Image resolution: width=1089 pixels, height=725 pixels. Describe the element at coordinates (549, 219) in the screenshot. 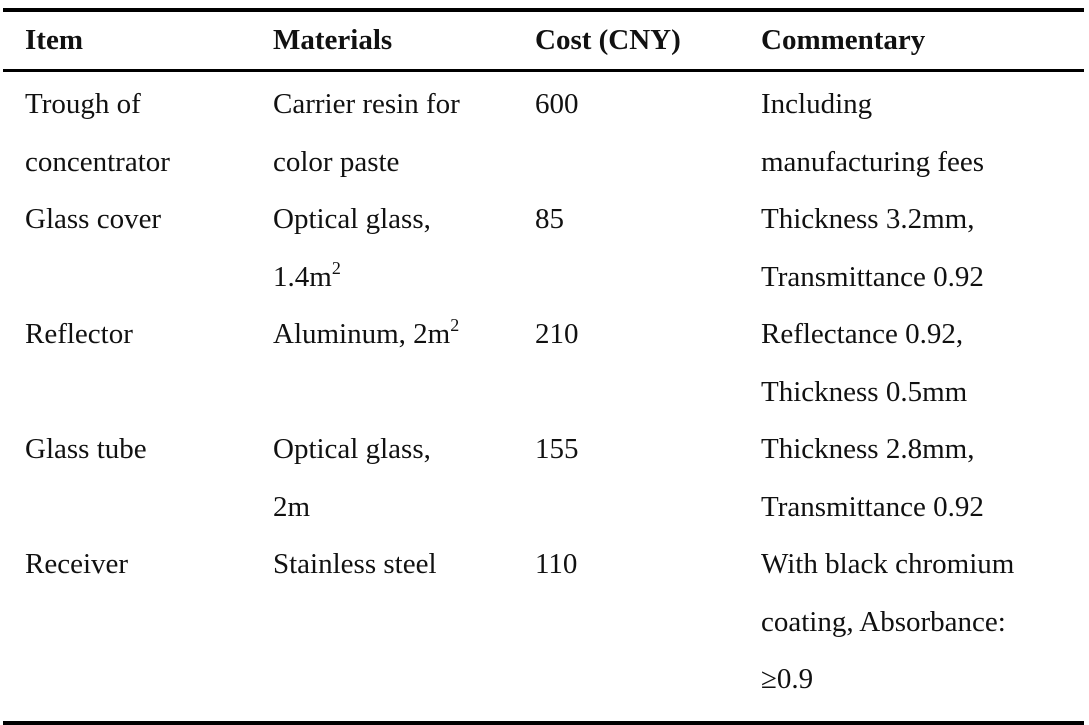

I see `cell-cost-text: 85` at that location.